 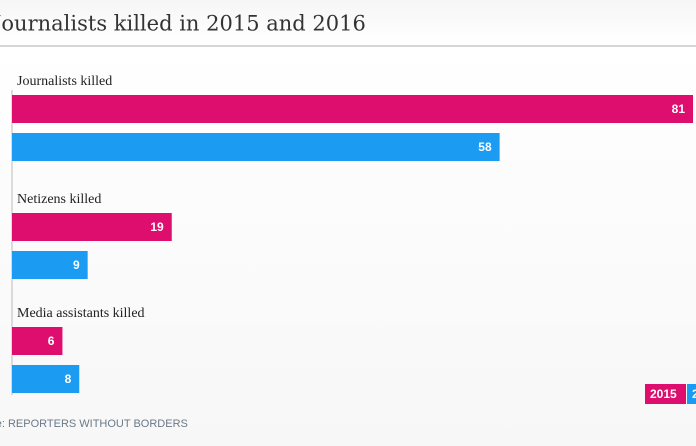 I want to click on legend-label: 2016, so click(x=694, y=394).